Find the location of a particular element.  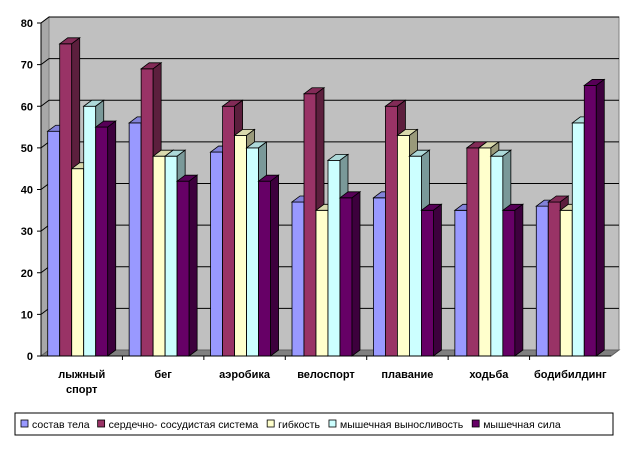

y-tick-label: 70 is located at coordinates (27, 66).